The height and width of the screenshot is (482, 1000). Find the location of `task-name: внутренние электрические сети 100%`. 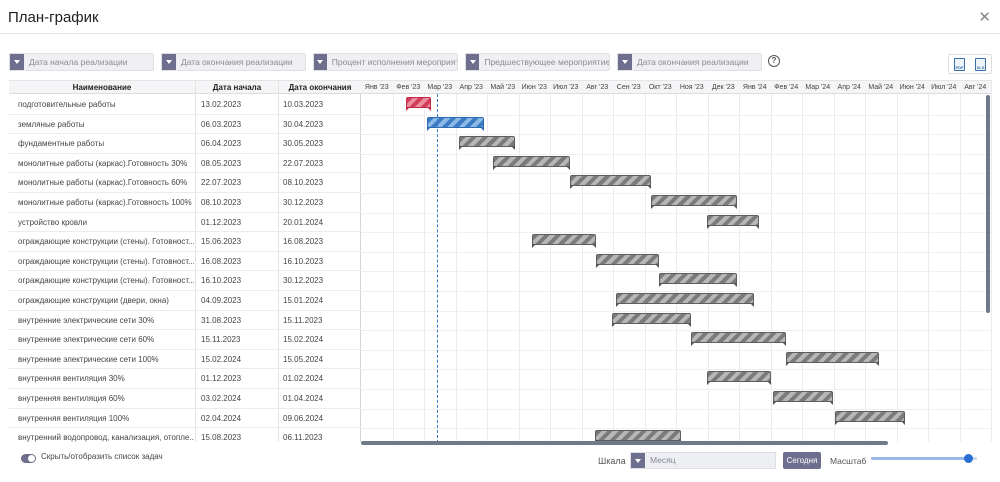

task-name: внутренние электрические сети 100% is located at coordinates (88, 359).